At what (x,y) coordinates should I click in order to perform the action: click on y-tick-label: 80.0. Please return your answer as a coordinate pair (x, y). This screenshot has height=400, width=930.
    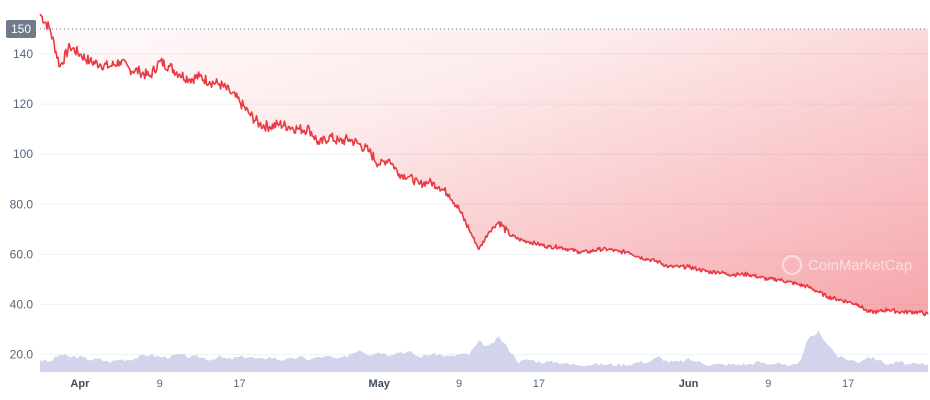
    Looking at the image, I should click on (22, 204).